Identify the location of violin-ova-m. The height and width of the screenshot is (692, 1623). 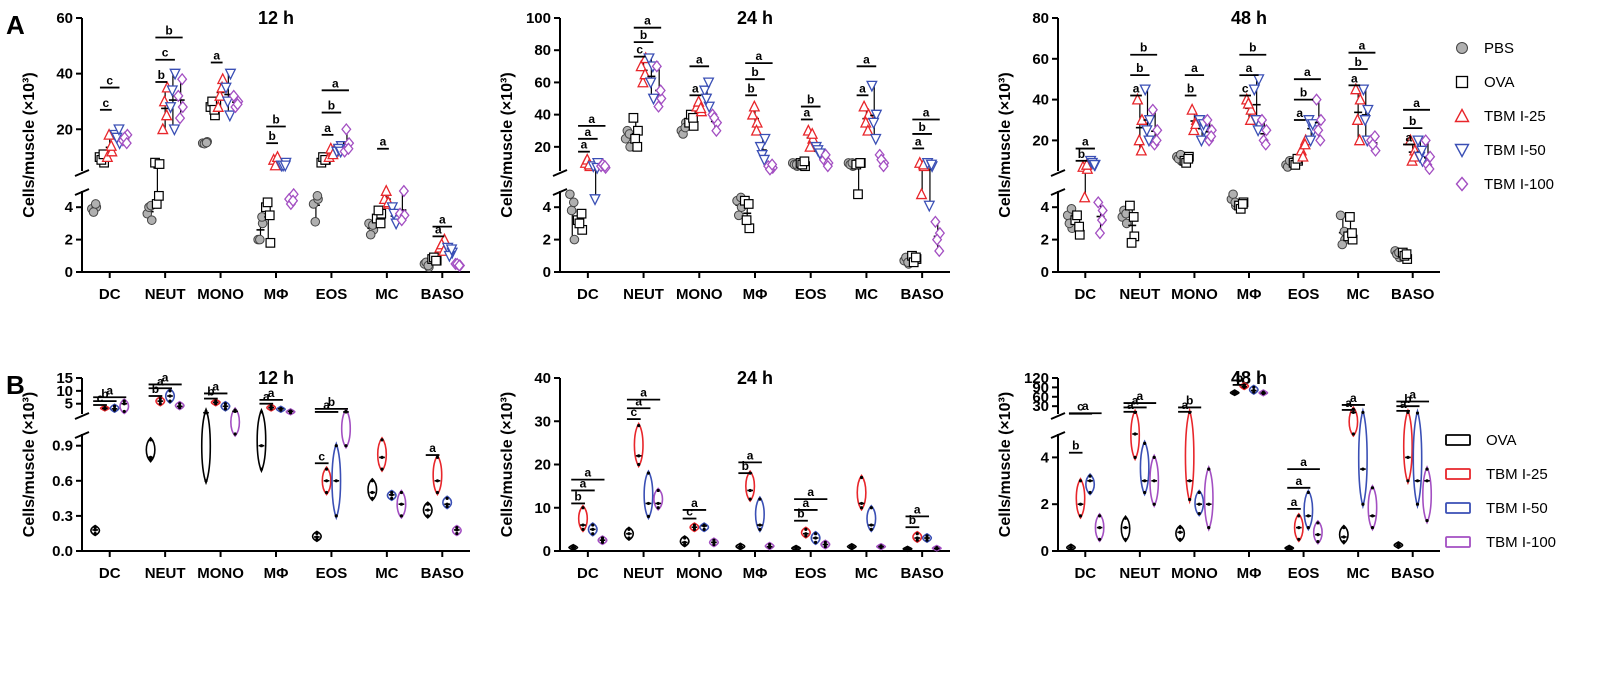
(261, 440).